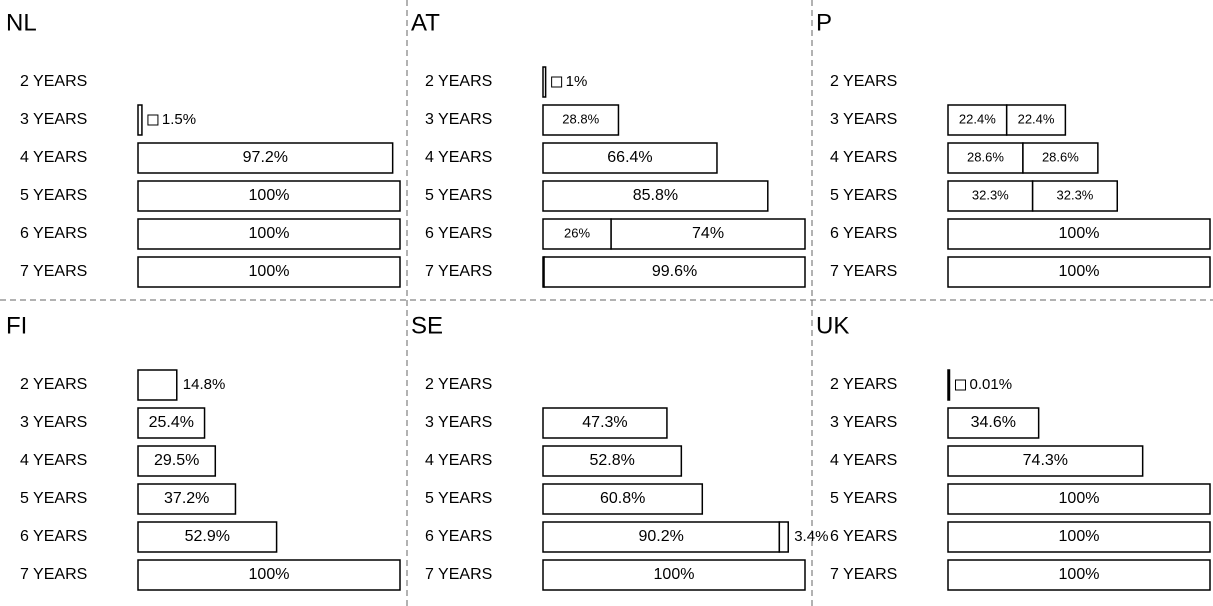 Image resolution: width=1213 pixels, height=606 pixels. Describe the element at coordinates (629, 157) in the screenshot. I see `data-label: 66.4%` at that location.